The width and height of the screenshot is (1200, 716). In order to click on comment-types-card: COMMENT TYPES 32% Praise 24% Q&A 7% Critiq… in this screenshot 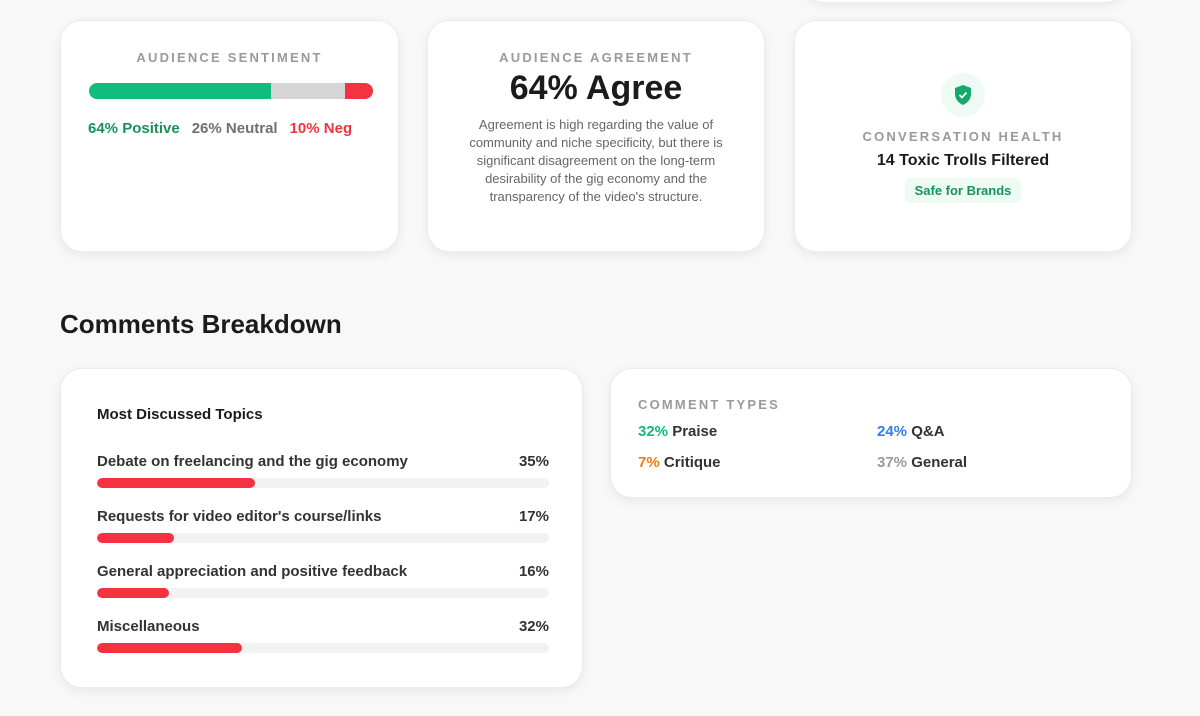, I will do `click(871, 433)`.